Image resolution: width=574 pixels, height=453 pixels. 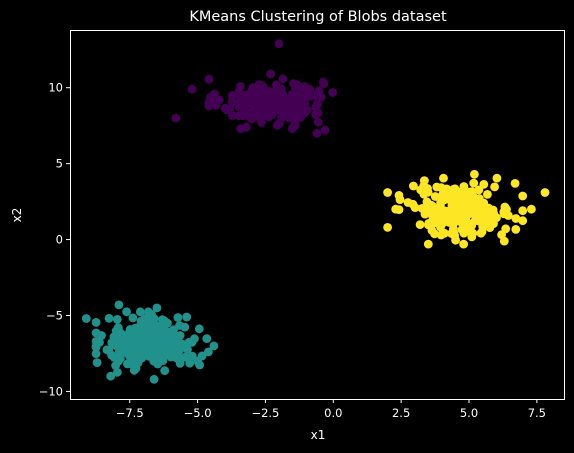 What do you see at coordinates (59, 164) in the screenshot?
I see `y-tick-label: 5` at bounding box center [59, 164].